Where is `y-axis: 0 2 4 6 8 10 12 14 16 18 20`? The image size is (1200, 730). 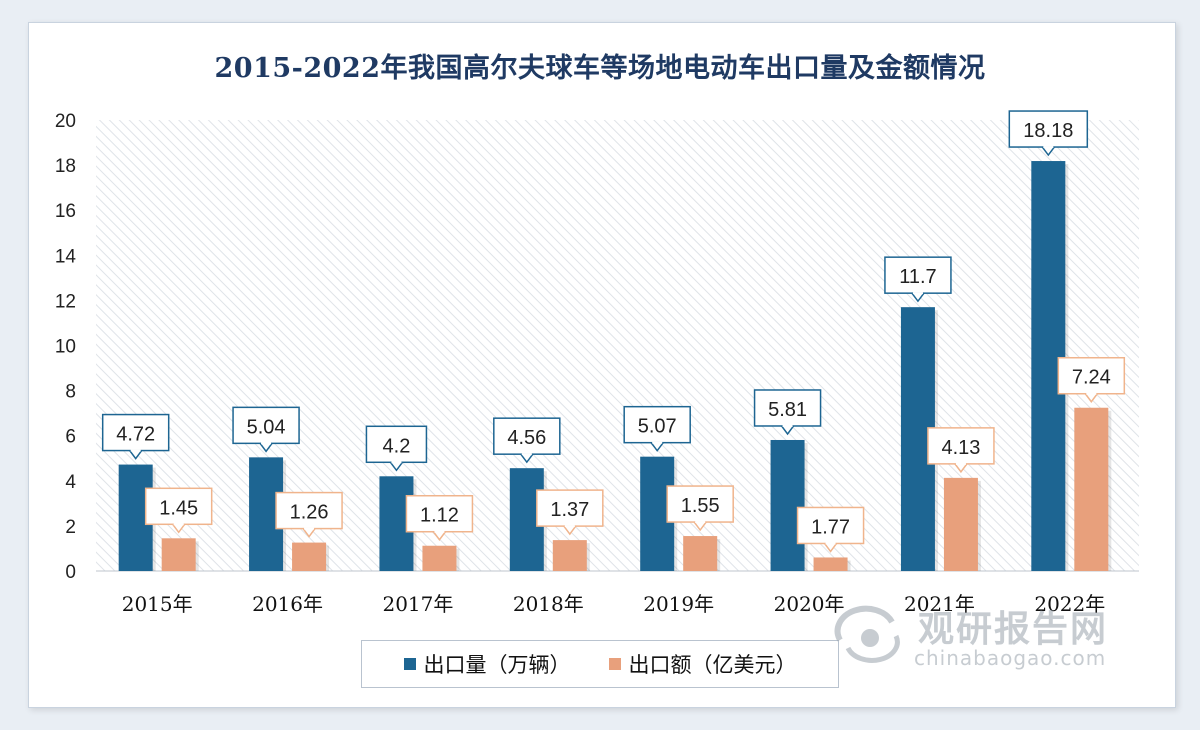 y-axis: 0 2 4 6 8 10 12 14 16 18 20 is located at coordinates (66, 347).